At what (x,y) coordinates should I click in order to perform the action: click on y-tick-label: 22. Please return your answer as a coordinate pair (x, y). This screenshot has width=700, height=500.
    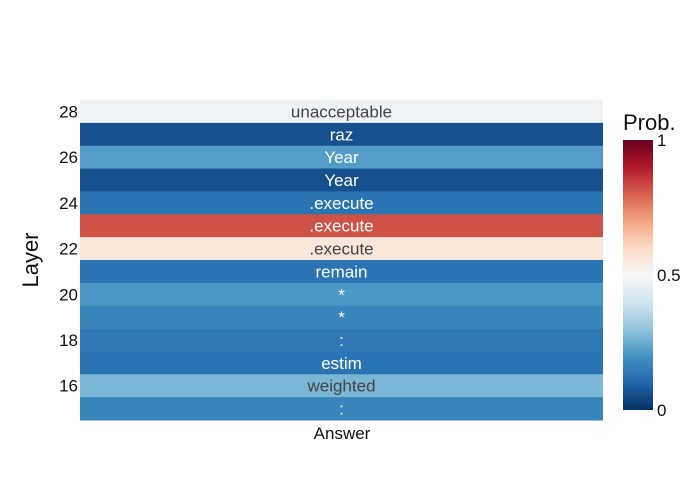
    Looking at the image, I should click on (68, 249).